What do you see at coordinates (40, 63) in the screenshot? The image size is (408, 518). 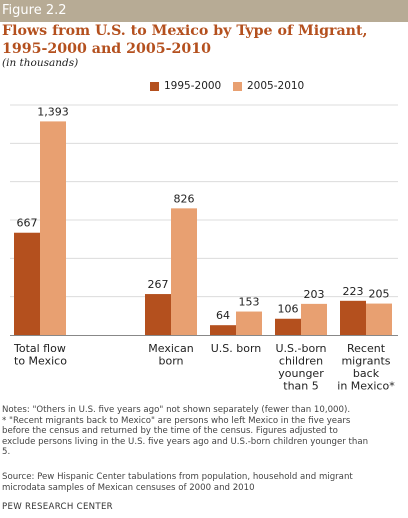 I see `chart-subtitle: (in thousands)` at bounding box center [40, 63].